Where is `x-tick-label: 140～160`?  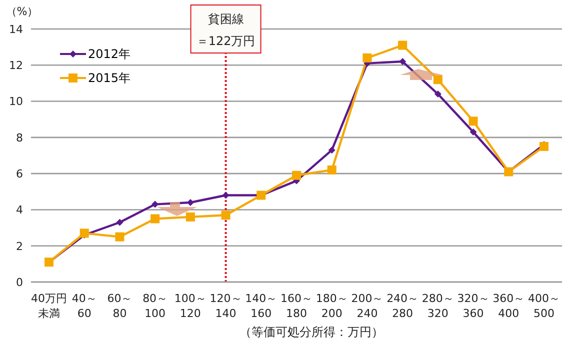 x-tick-label: 140～160 is located at coordinates (261, 306).